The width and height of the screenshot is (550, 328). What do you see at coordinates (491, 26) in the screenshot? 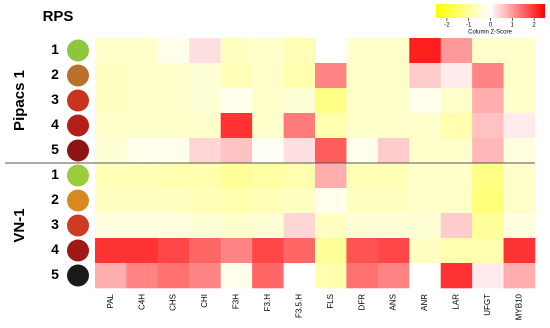
I see `colorbar-tick-label: 0` at bounding box center [491, 26].